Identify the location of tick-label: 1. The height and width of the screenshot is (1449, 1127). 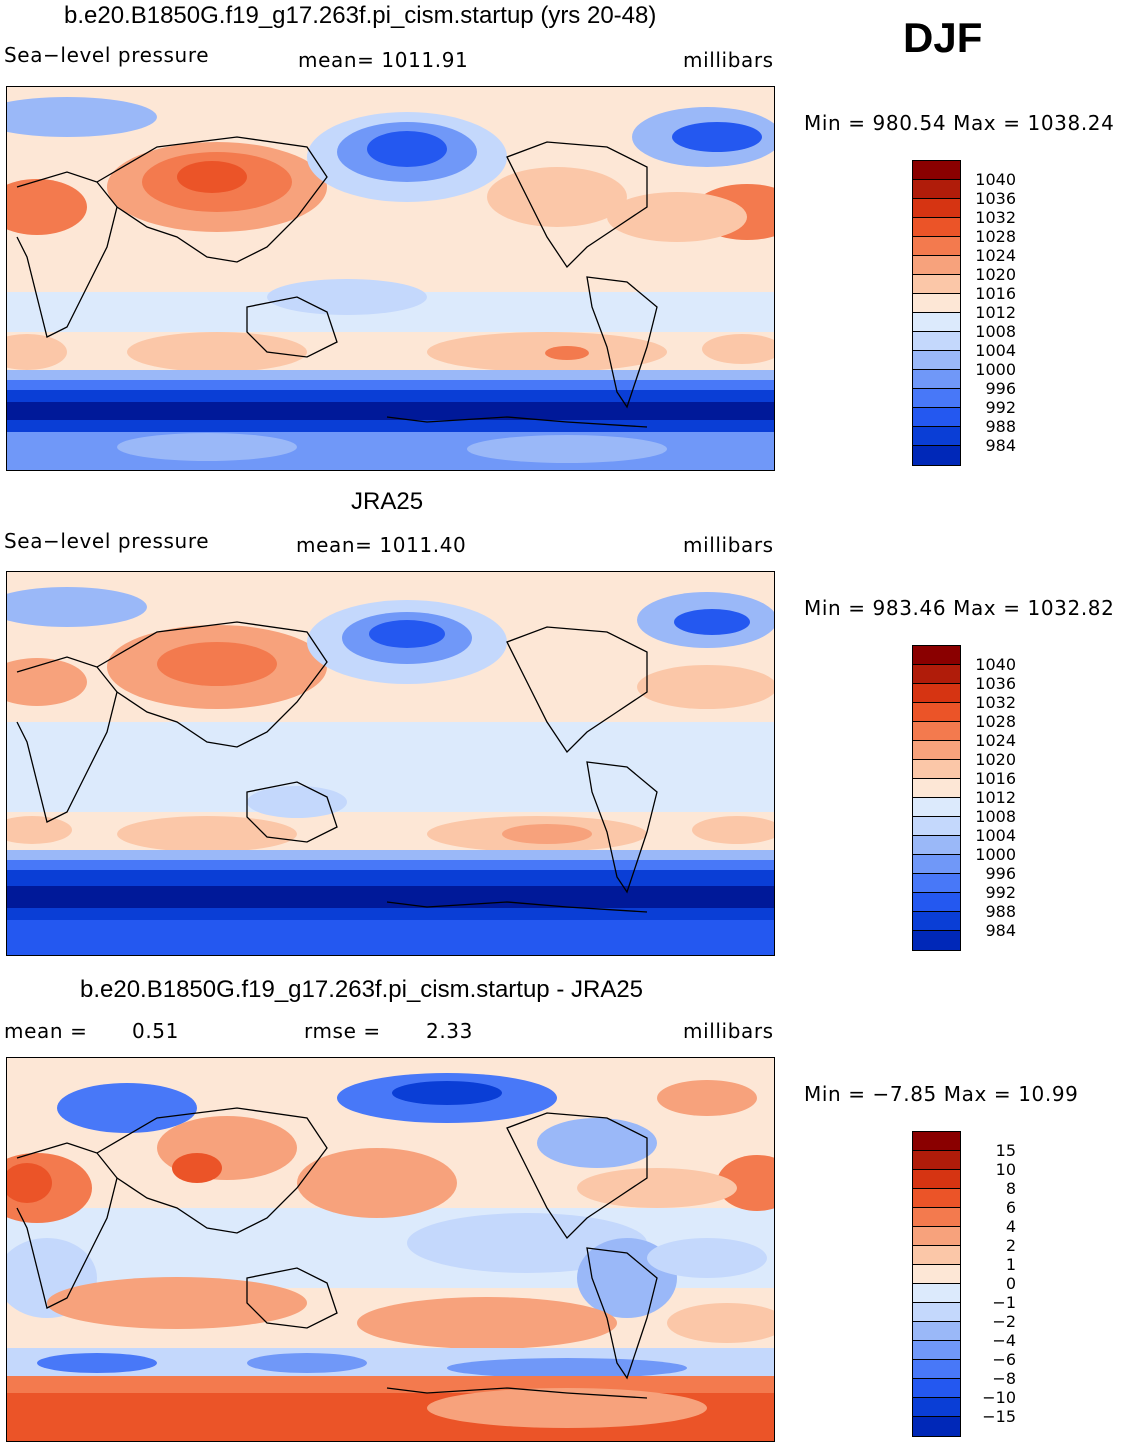
(1010, 1264).